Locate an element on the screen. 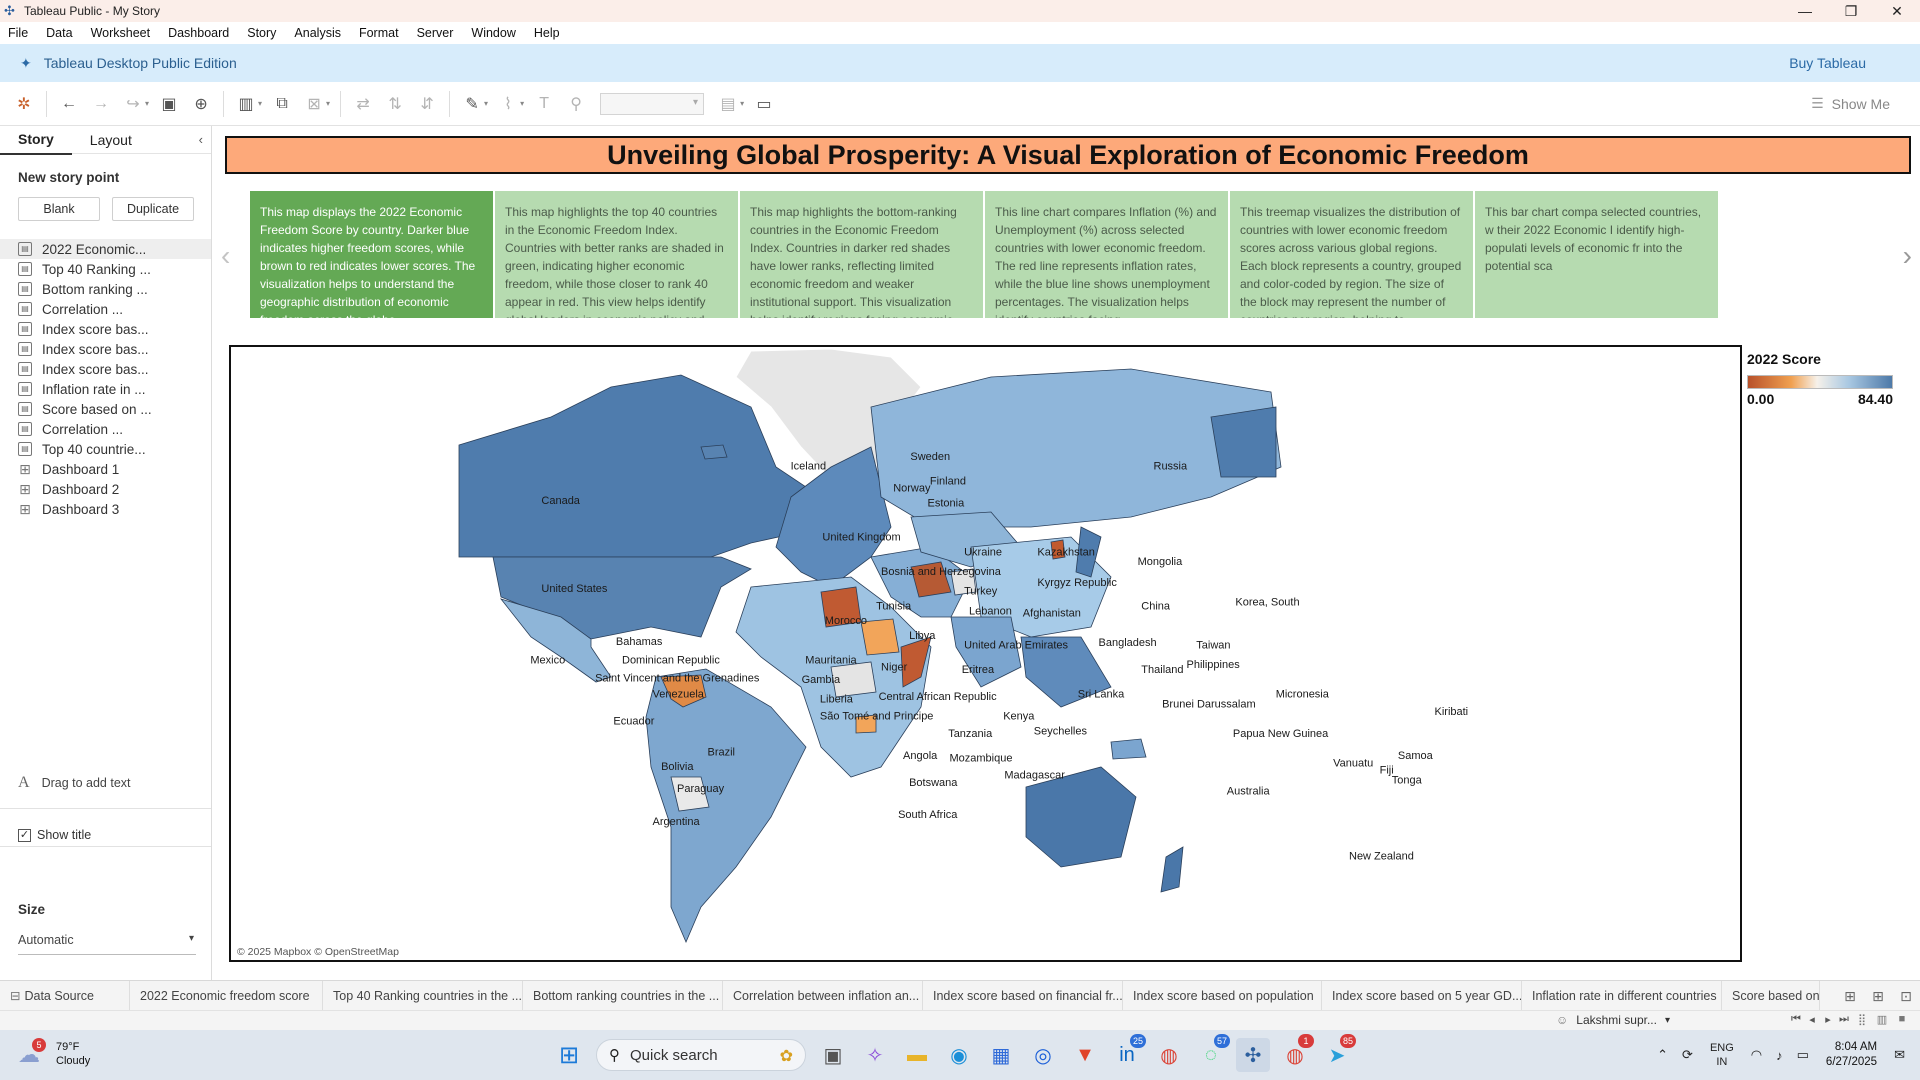 The width and height of the screenshot is (1920, 1080). highlight-icon: ✎ is located at coordinates (472, 104).